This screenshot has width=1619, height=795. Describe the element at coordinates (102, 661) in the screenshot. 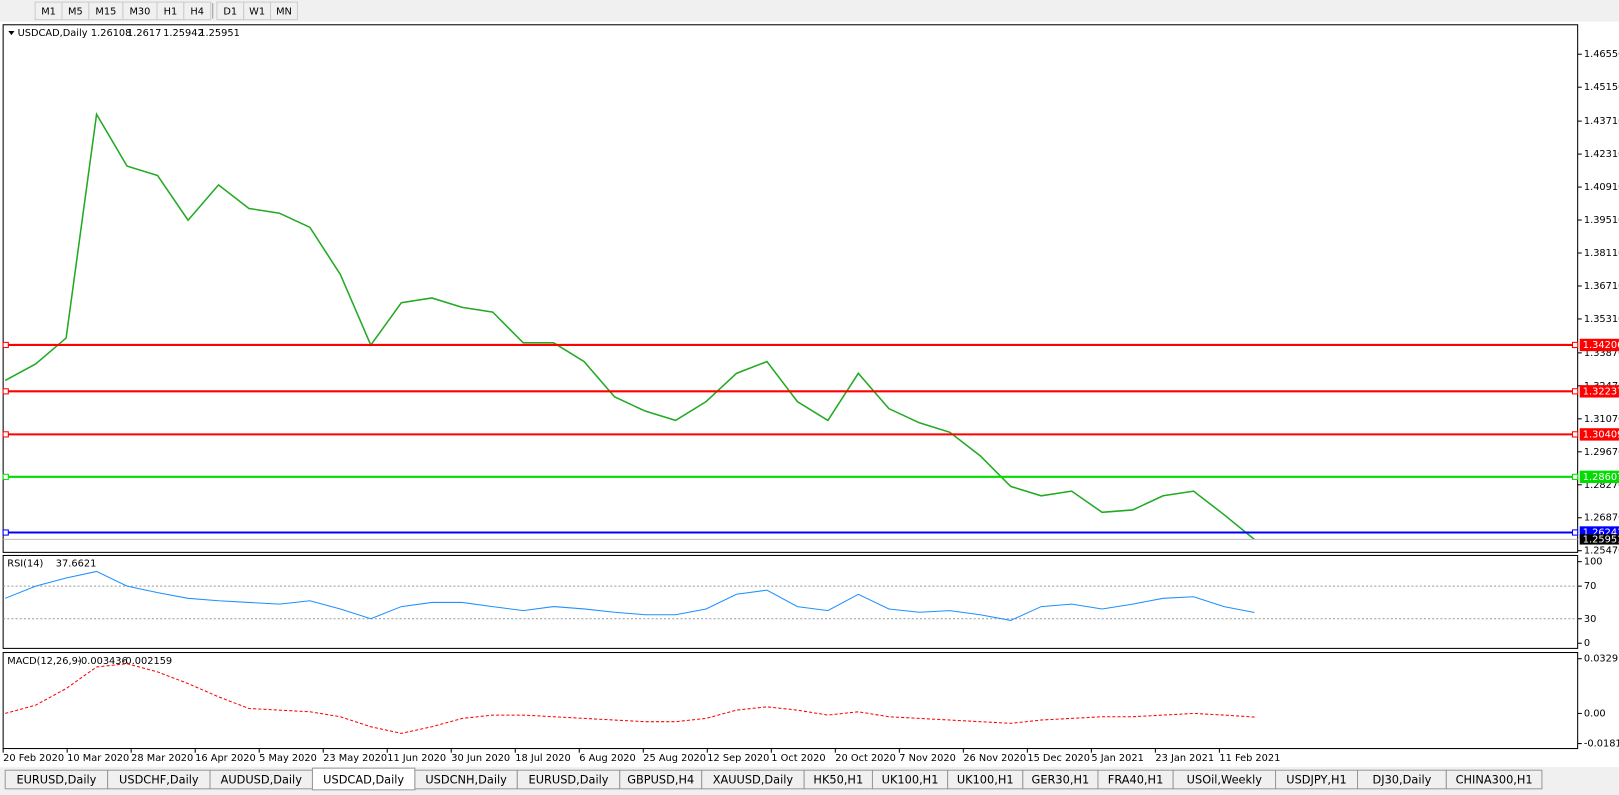

I see `macd-main: -0.003436` at that location.